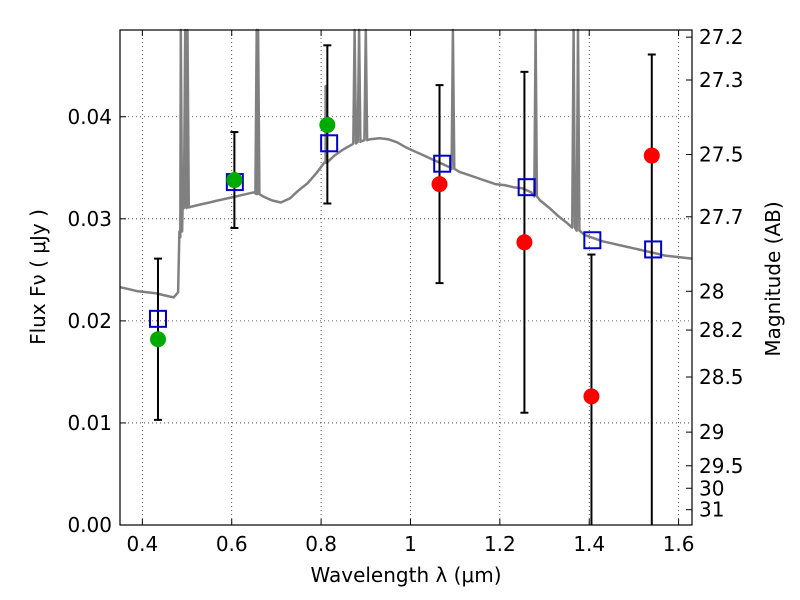 Image resolution: width=800 pixels, height=600 pixels. Describe the element at coordinates (721, 330) in the screenshot. I see `right-tick-label: 28.2` at that location.